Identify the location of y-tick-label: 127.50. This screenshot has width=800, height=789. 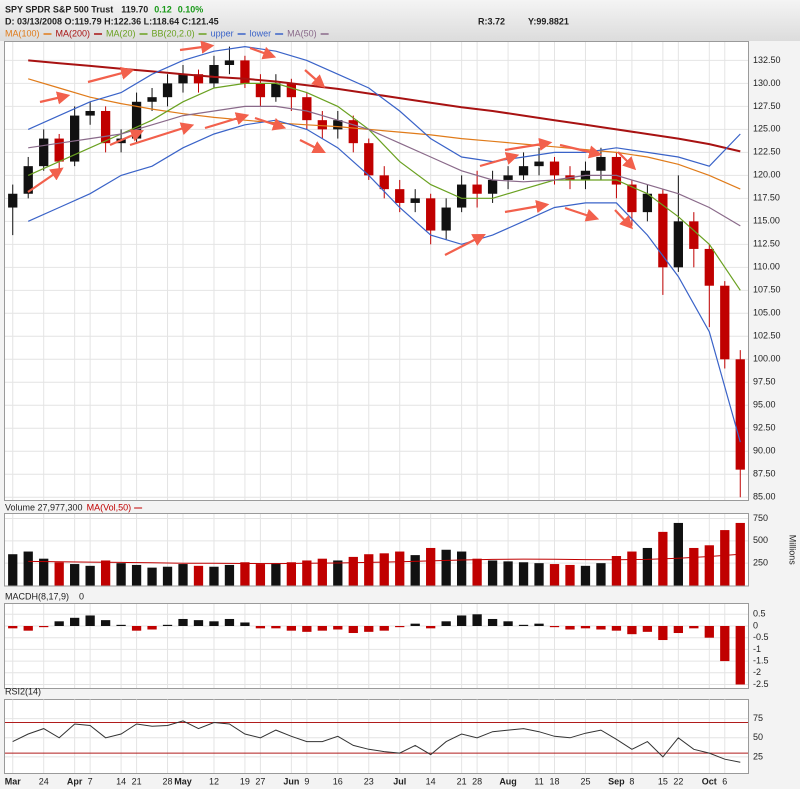
(767, 106).